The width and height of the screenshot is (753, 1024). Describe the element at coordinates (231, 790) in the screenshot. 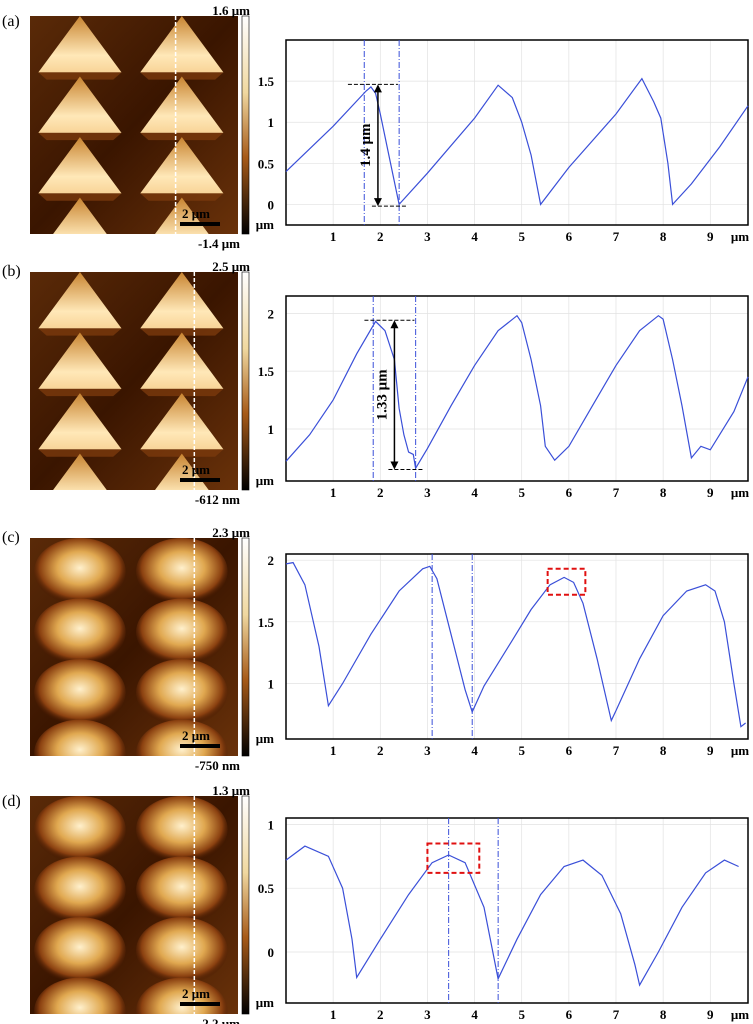

I see `colorbar-max-label: 1.3 μm` at that location.